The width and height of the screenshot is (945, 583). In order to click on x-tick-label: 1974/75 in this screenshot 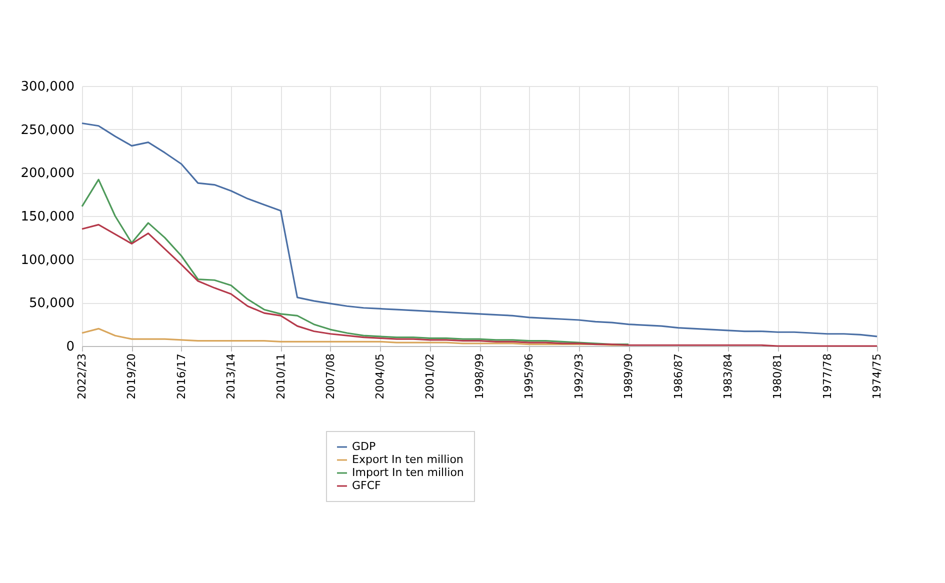, I will do `click(877, 377)`.